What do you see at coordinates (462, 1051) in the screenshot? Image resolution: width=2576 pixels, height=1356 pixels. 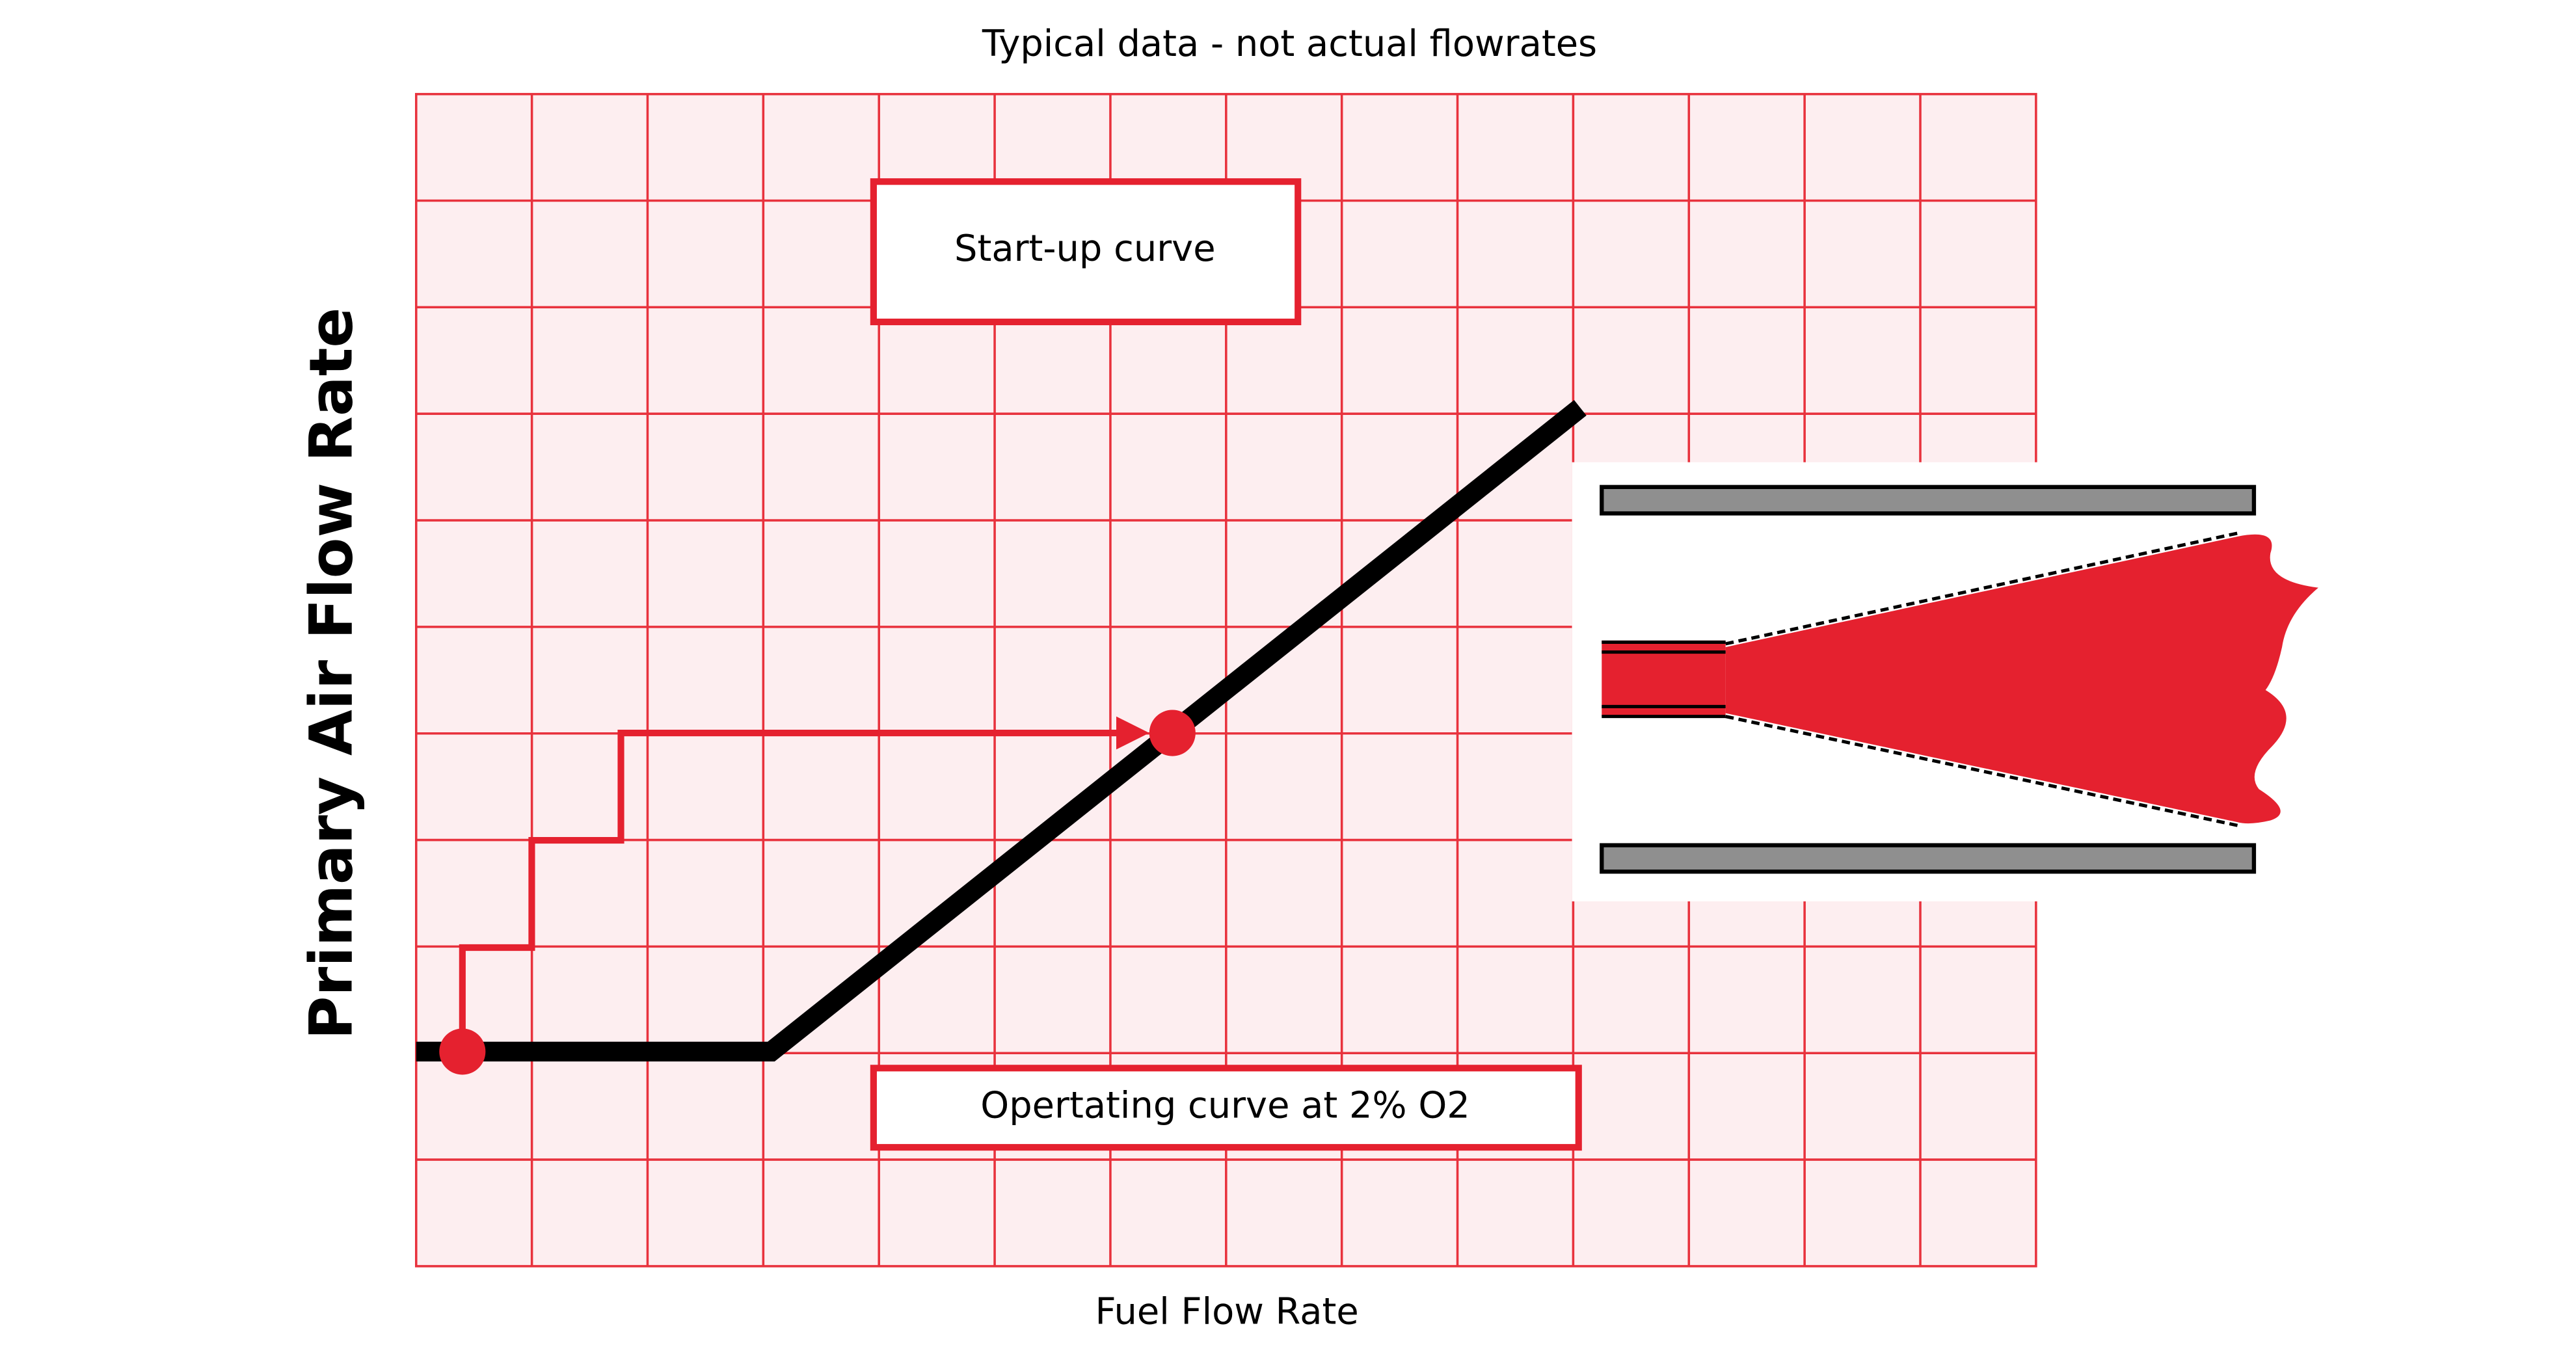 I see `start-point` at bounding box center [462, 1051].